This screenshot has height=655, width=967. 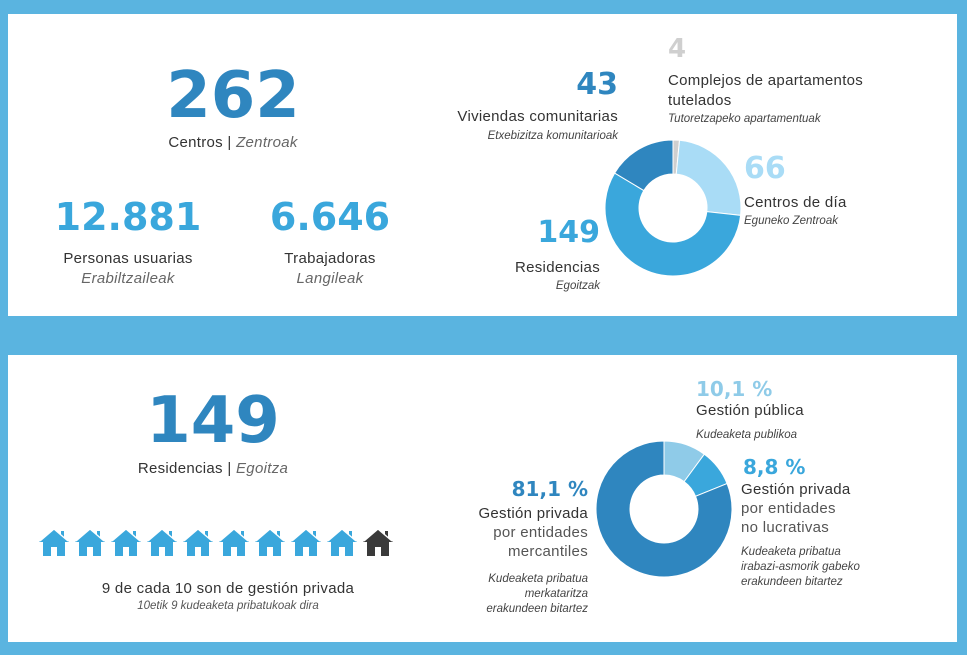 What do you see at coordinates (218, 543) in the screenshot?
I see `house-icon-row` at bounding box center [218, 543].